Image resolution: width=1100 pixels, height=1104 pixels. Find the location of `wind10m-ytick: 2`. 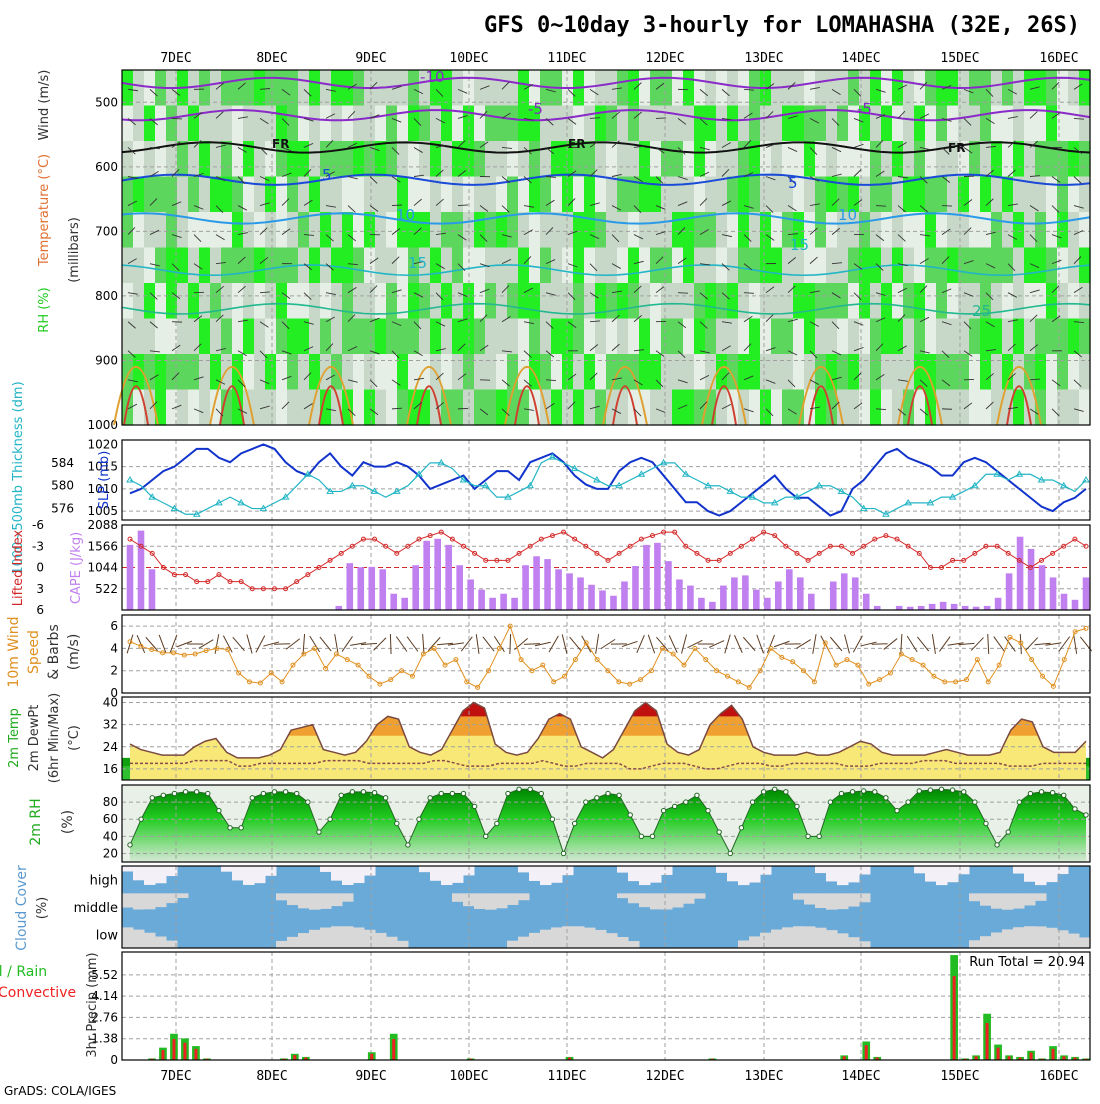

wind10m-ytick: 2 is located at coordinates (114, 671).